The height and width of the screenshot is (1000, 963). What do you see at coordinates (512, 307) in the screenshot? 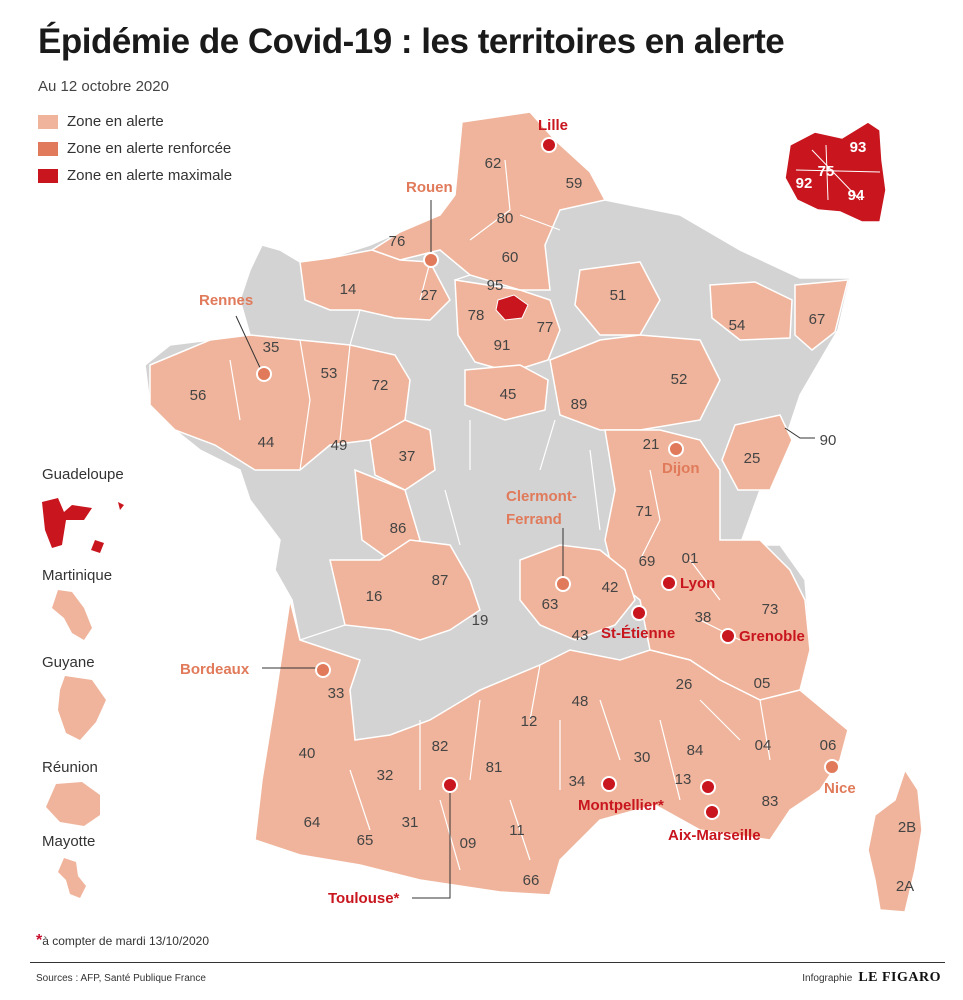
I see `zone-paris-core` at bounding box center [512, 307].